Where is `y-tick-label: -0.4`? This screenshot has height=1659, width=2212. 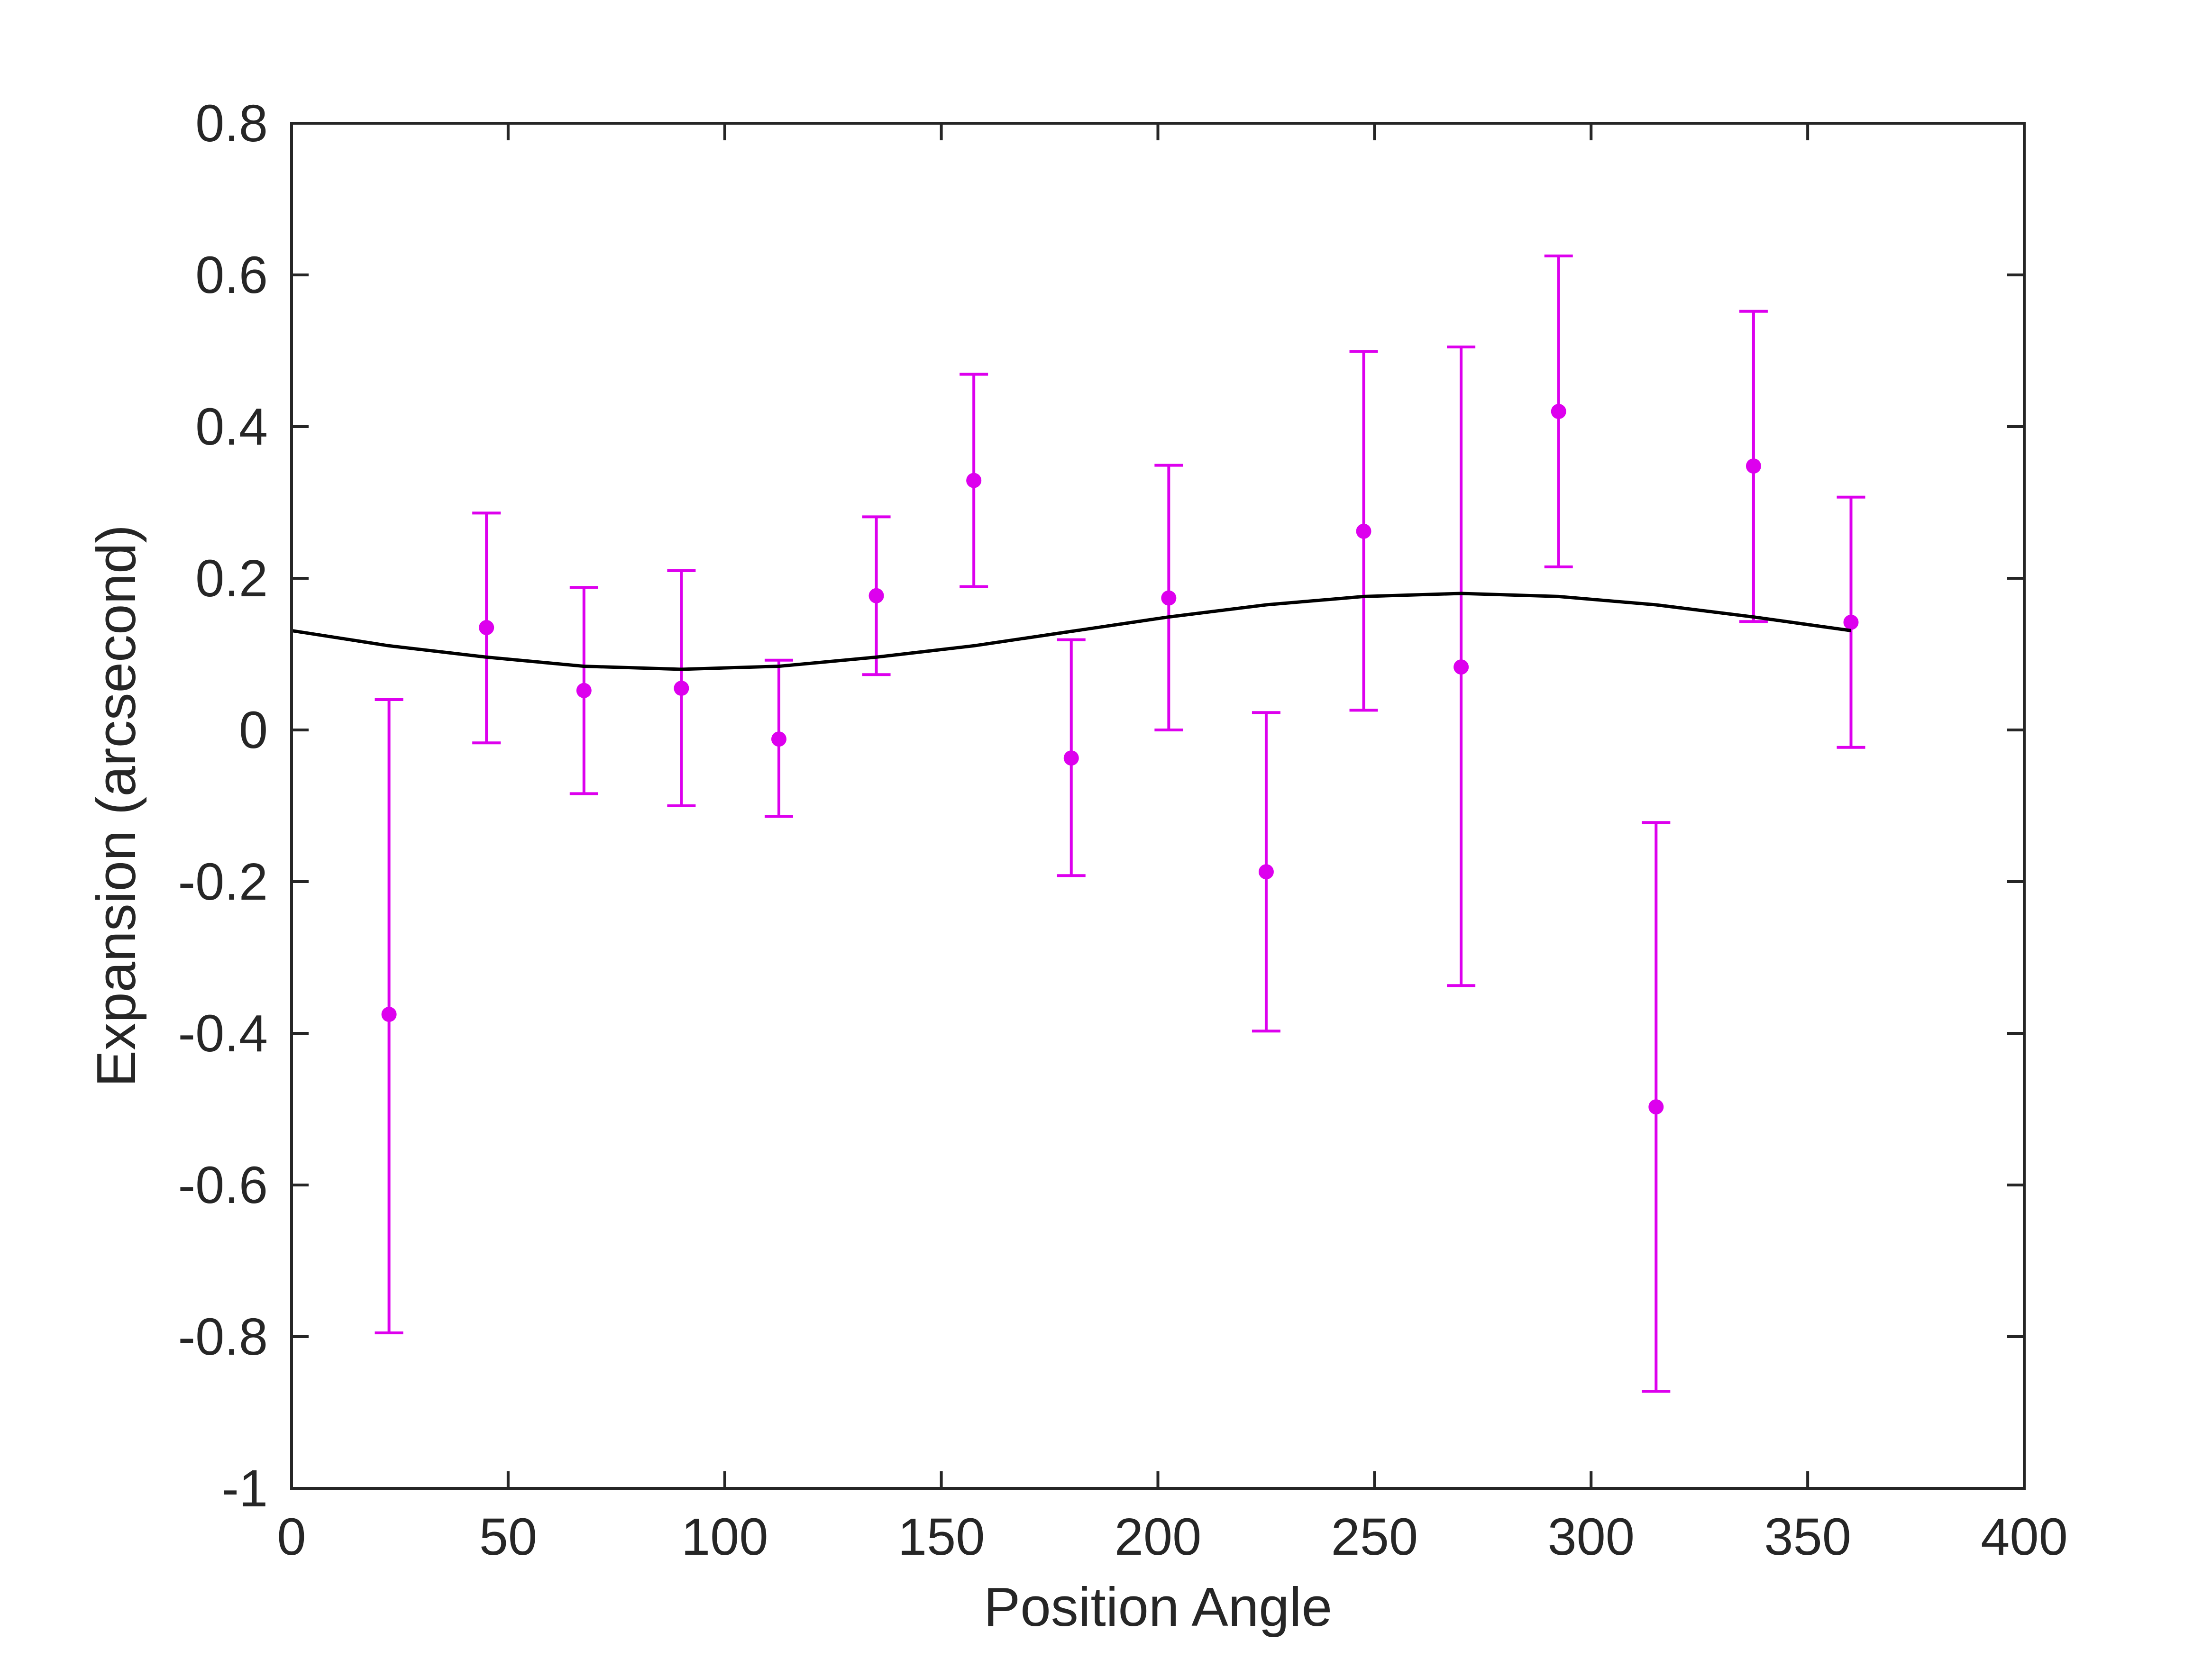
y-tick-label: -0.4 is located at coordinates (223, 1033).